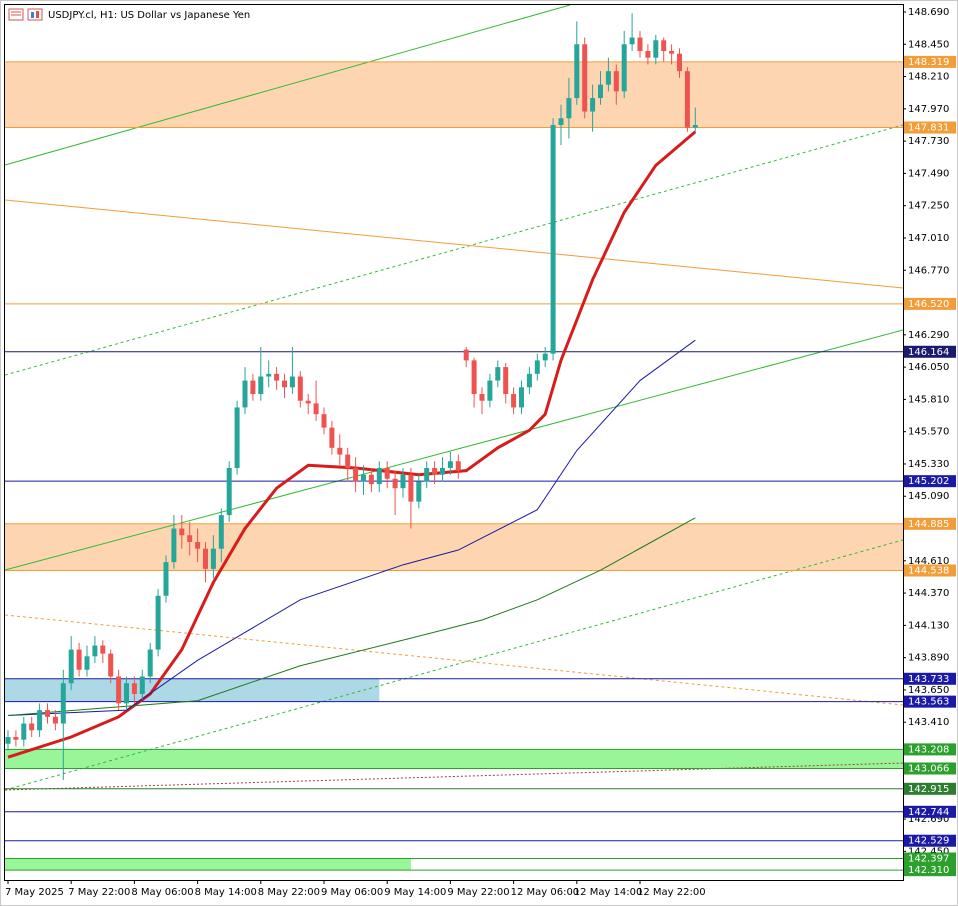 The height and width of the screenshot is (906, 958). Describe the element at coordinates (928, 173) in the screenshot. I see `y-tick-label: 147.490` at that location.